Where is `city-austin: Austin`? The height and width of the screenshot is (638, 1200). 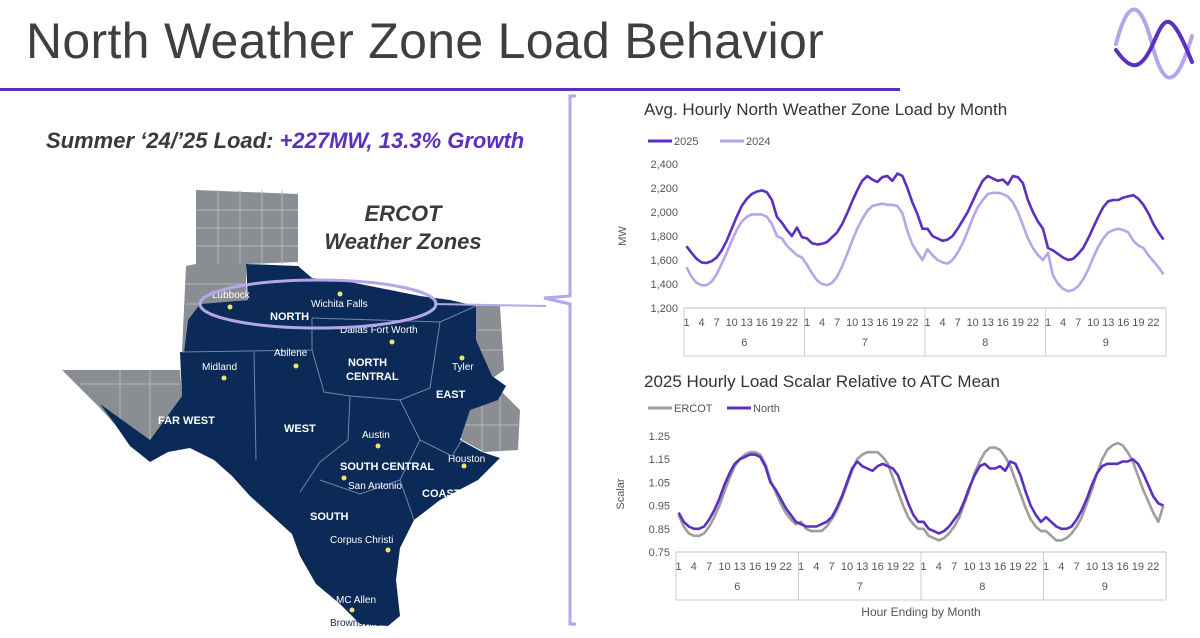 city-austin: Austin is located at coordinates (376, 435).